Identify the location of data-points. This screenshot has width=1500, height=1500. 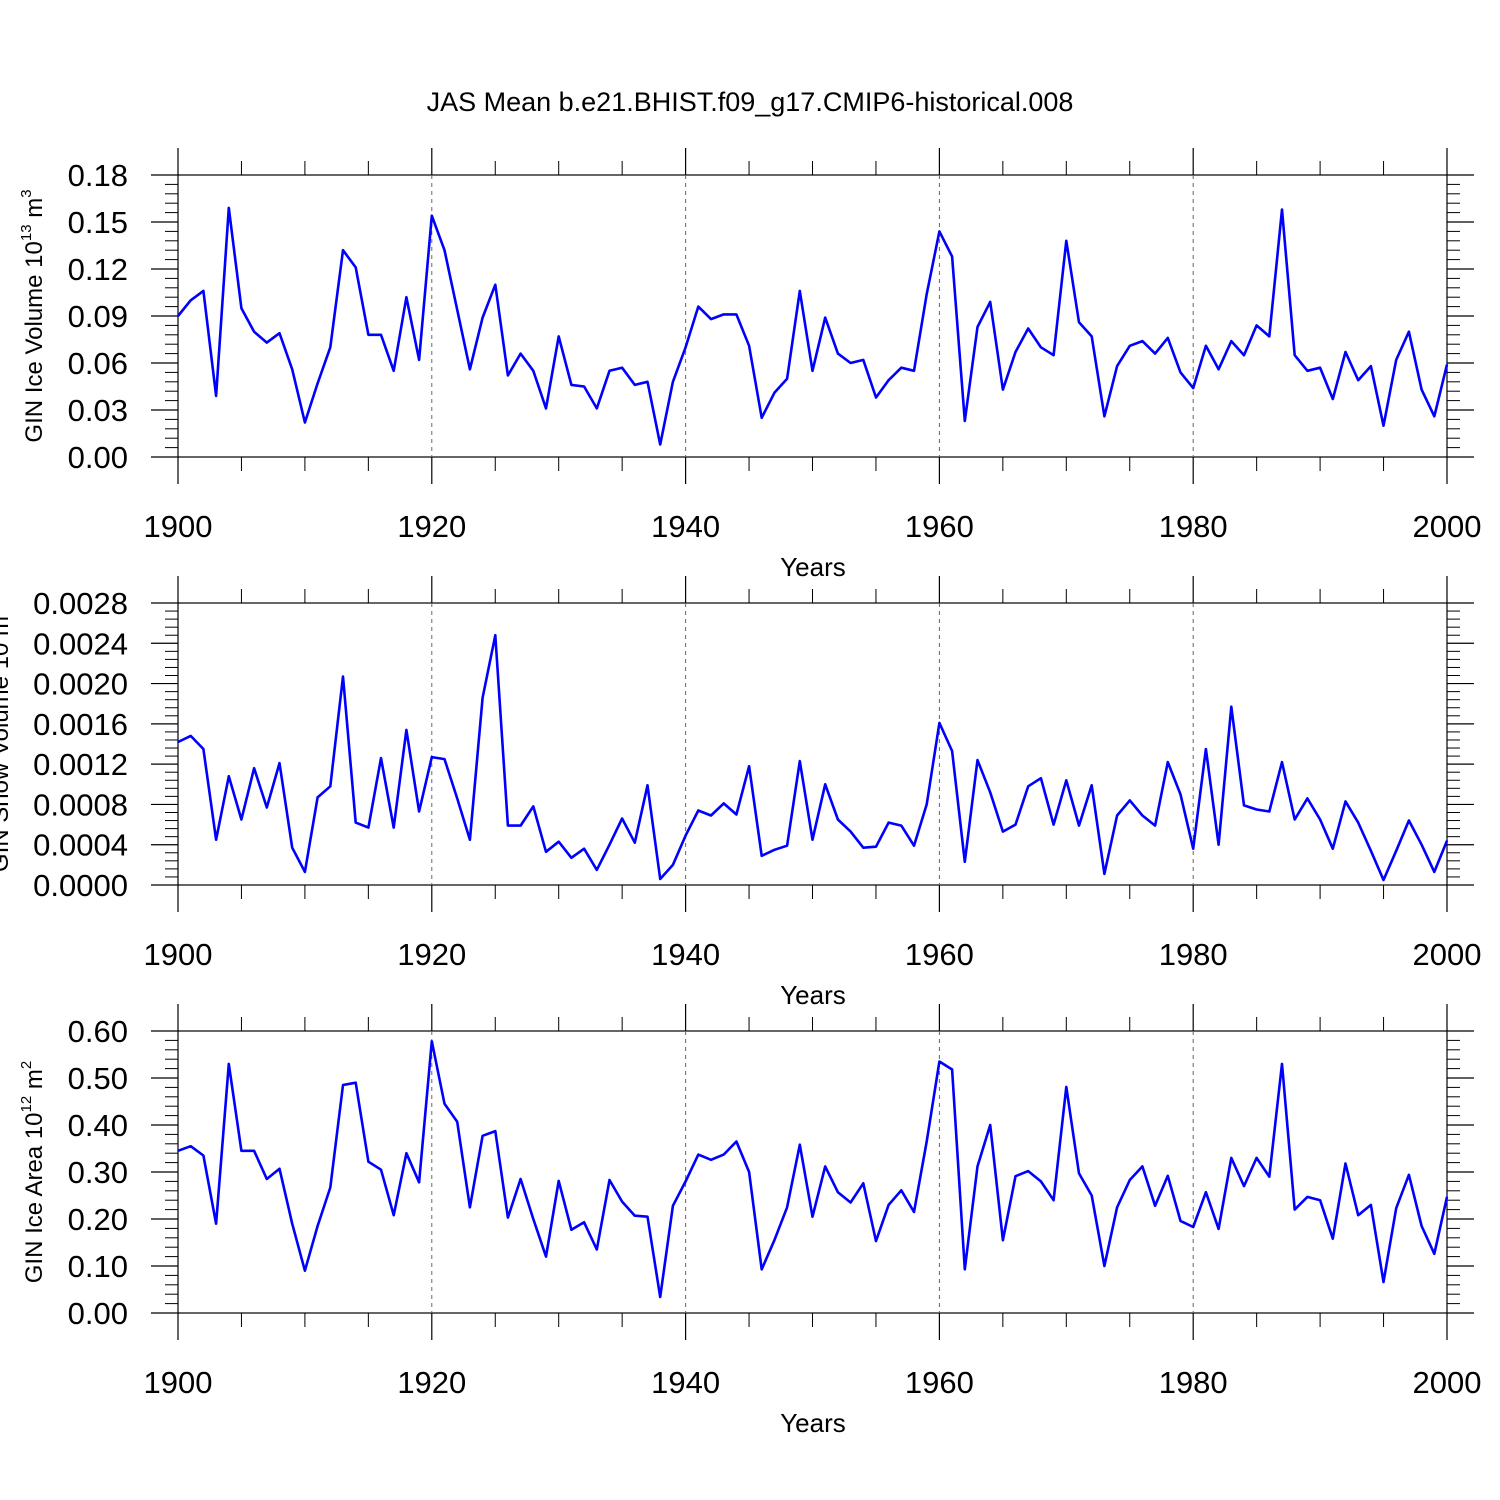
(812, 1169).